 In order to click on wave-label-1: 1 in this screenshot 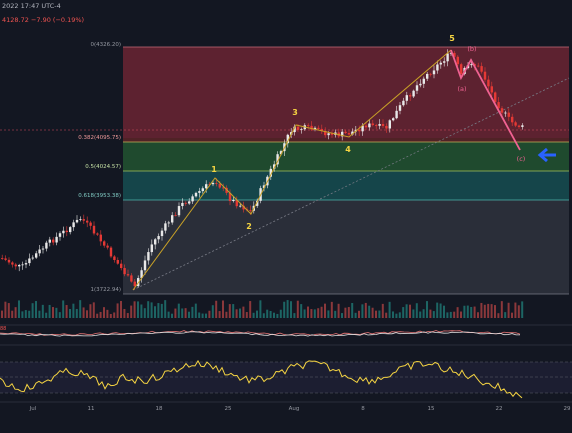, I will do `click(214, 169)`.